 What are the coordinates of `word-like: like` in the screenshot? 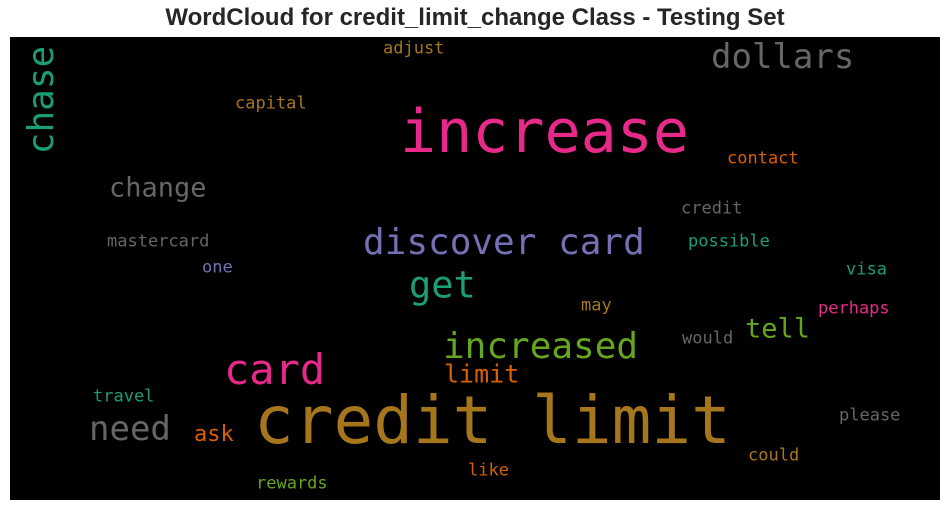 It's located at (488, 470).